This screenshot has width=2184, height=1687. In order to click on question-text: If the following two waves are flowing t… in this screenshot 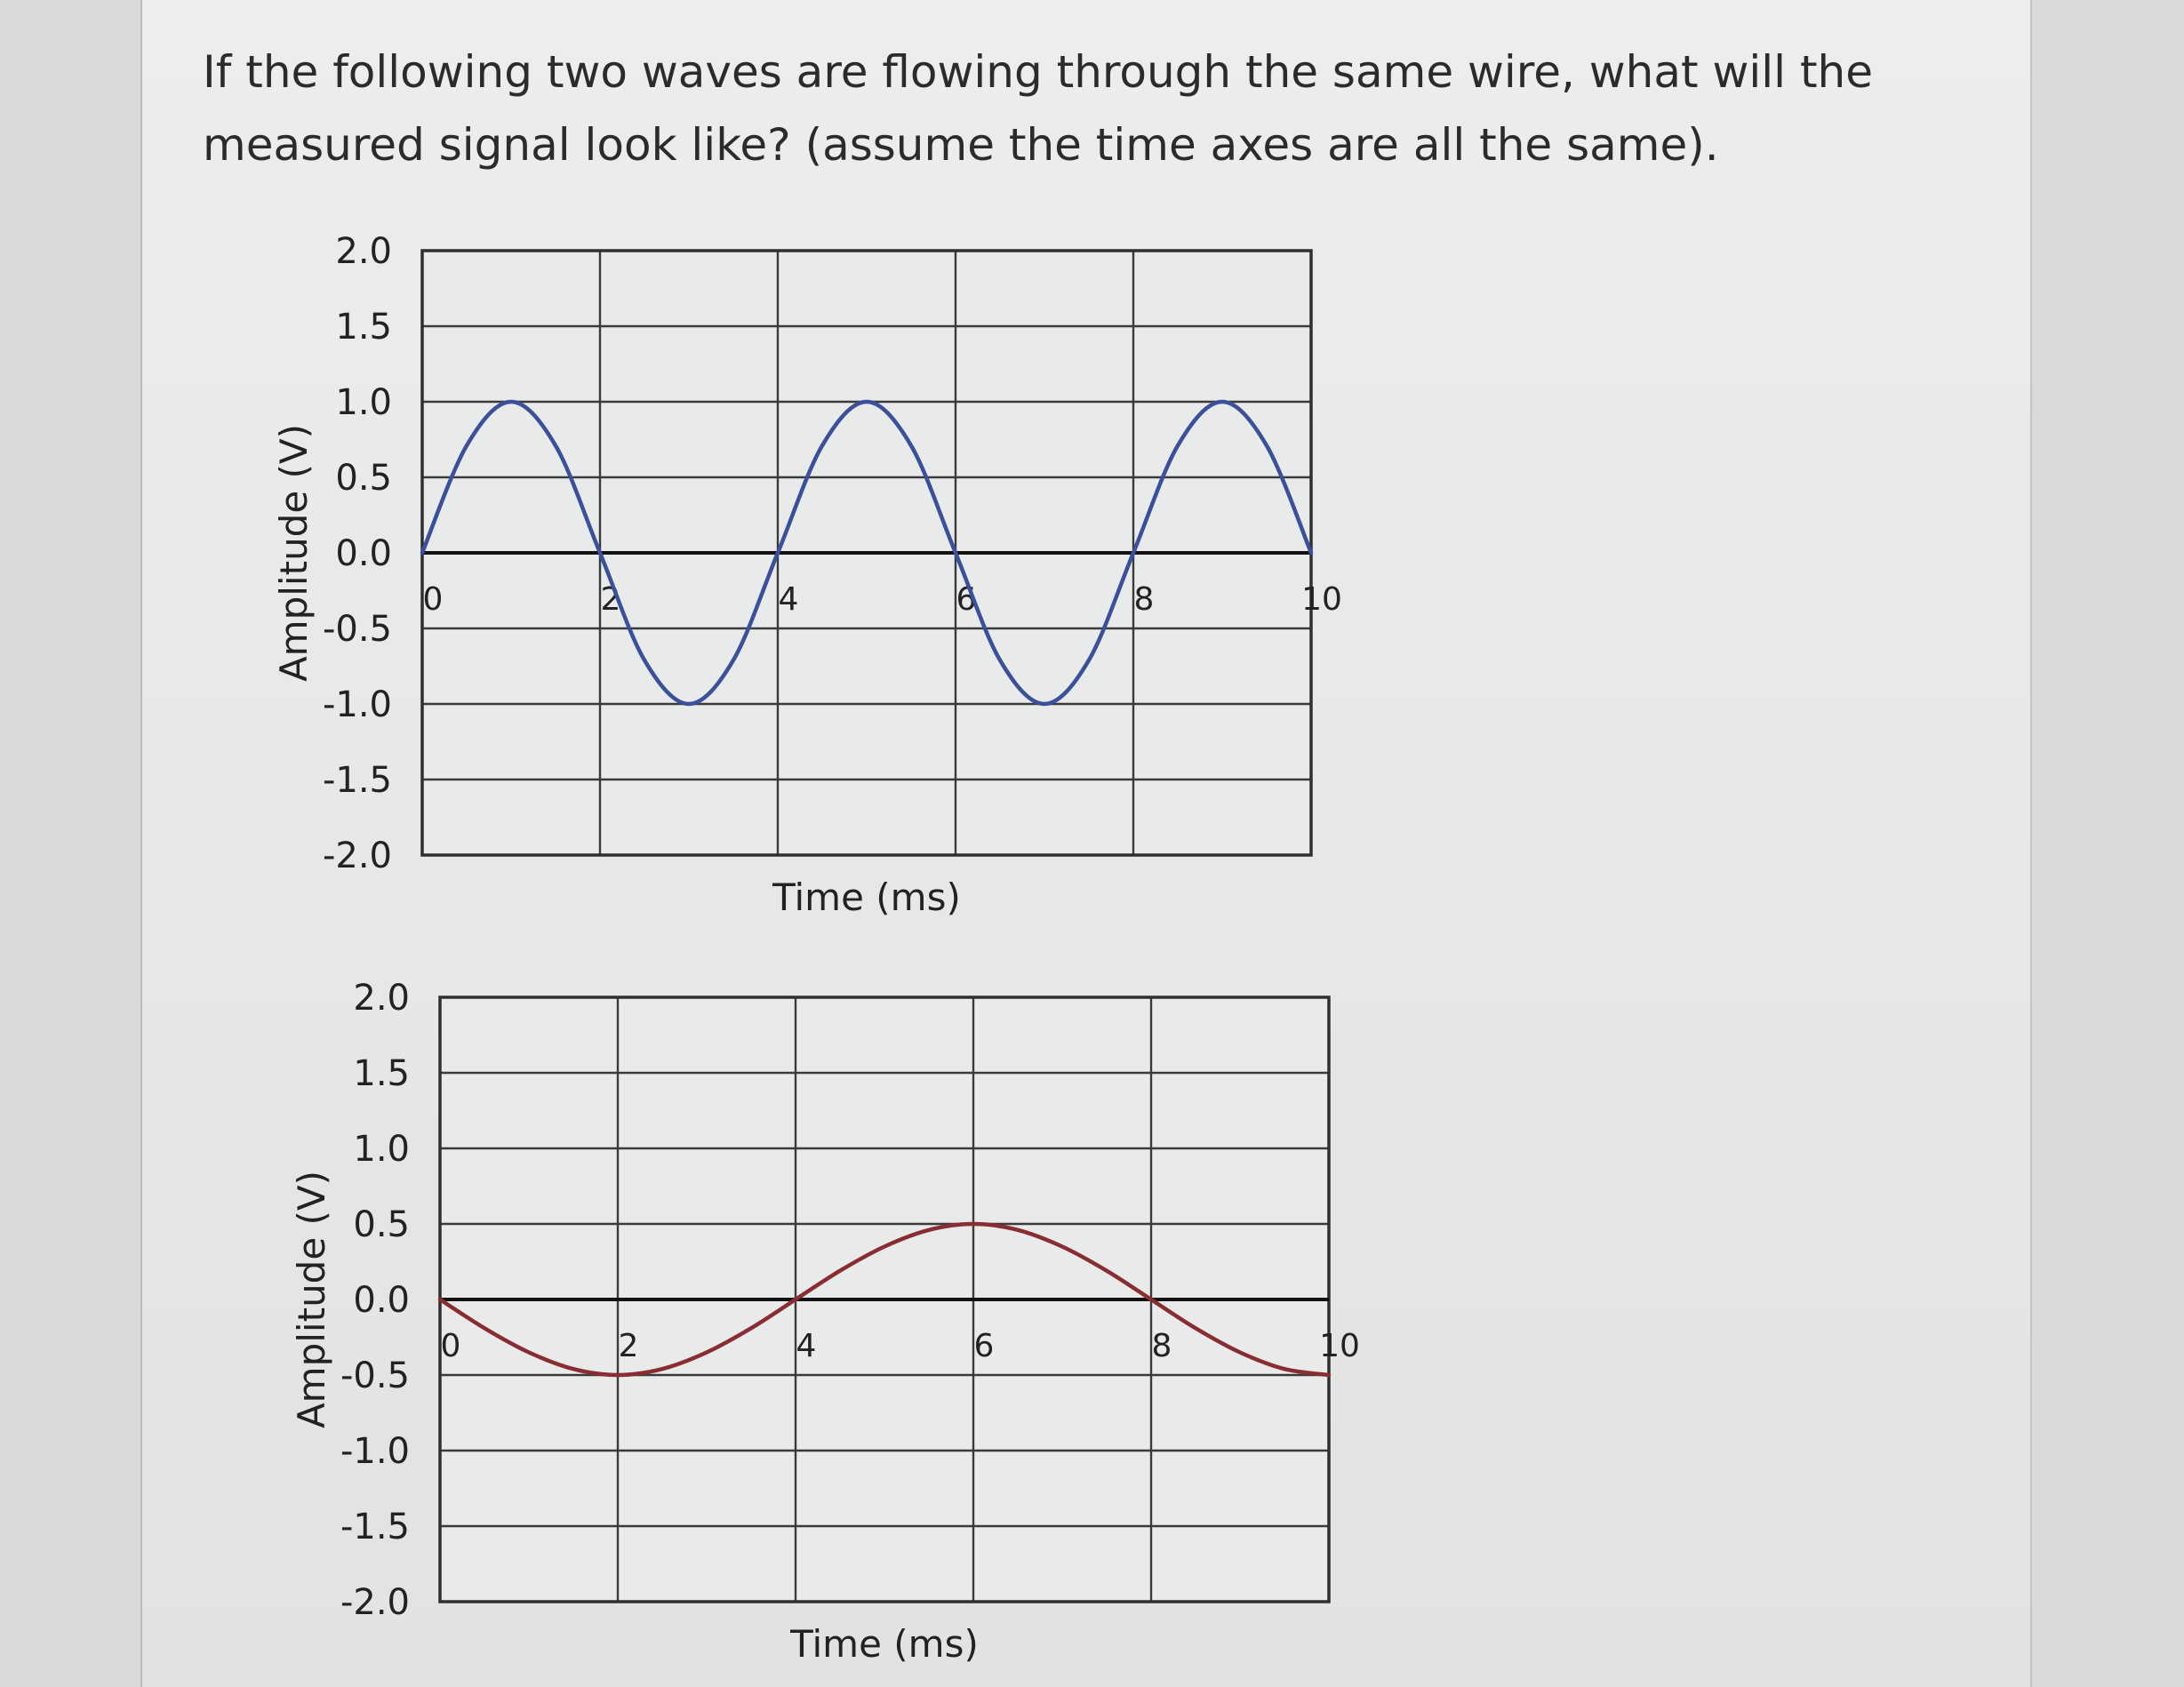, I will do `click(1038, 108)`.